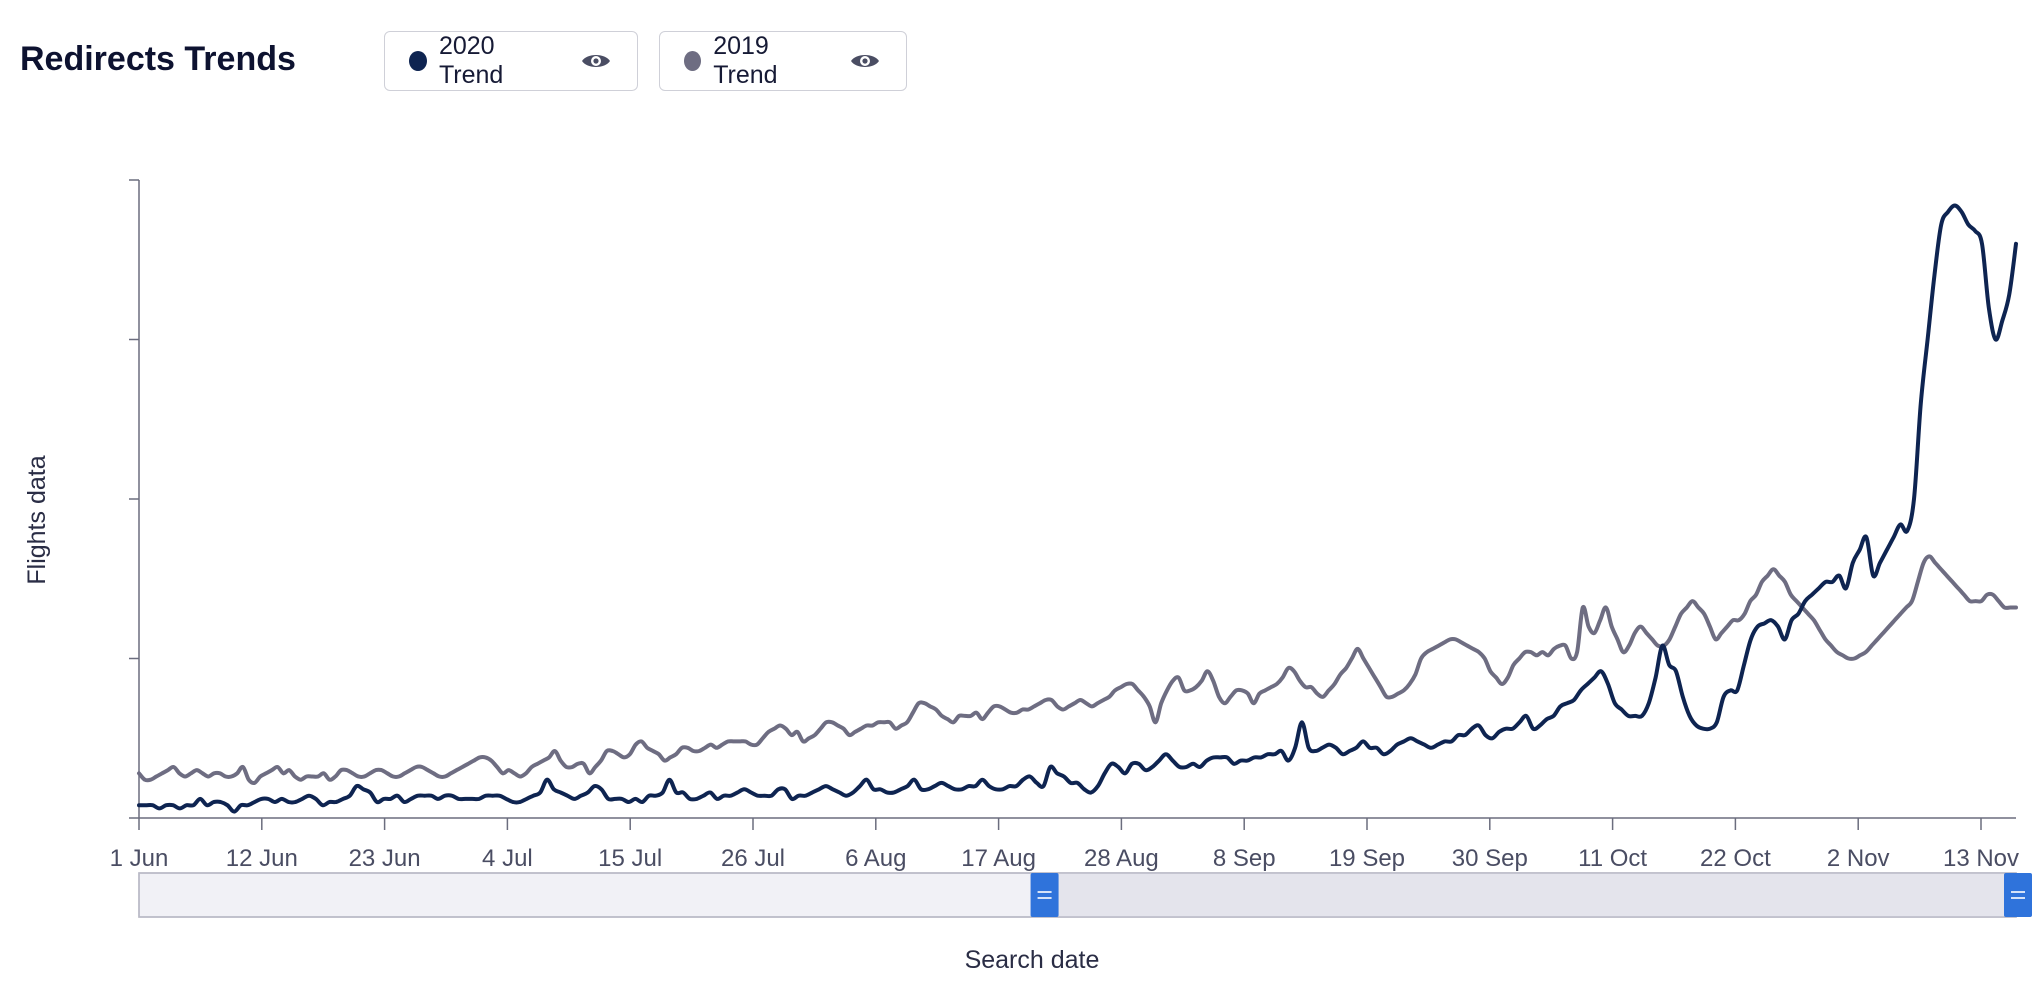 This screenshot has height=982, width=2040. What do you see at coordinates (1735, 858) in the screenshot?
I see `x-tick-label: 22 Oct` at bounding box center [1735, 858].